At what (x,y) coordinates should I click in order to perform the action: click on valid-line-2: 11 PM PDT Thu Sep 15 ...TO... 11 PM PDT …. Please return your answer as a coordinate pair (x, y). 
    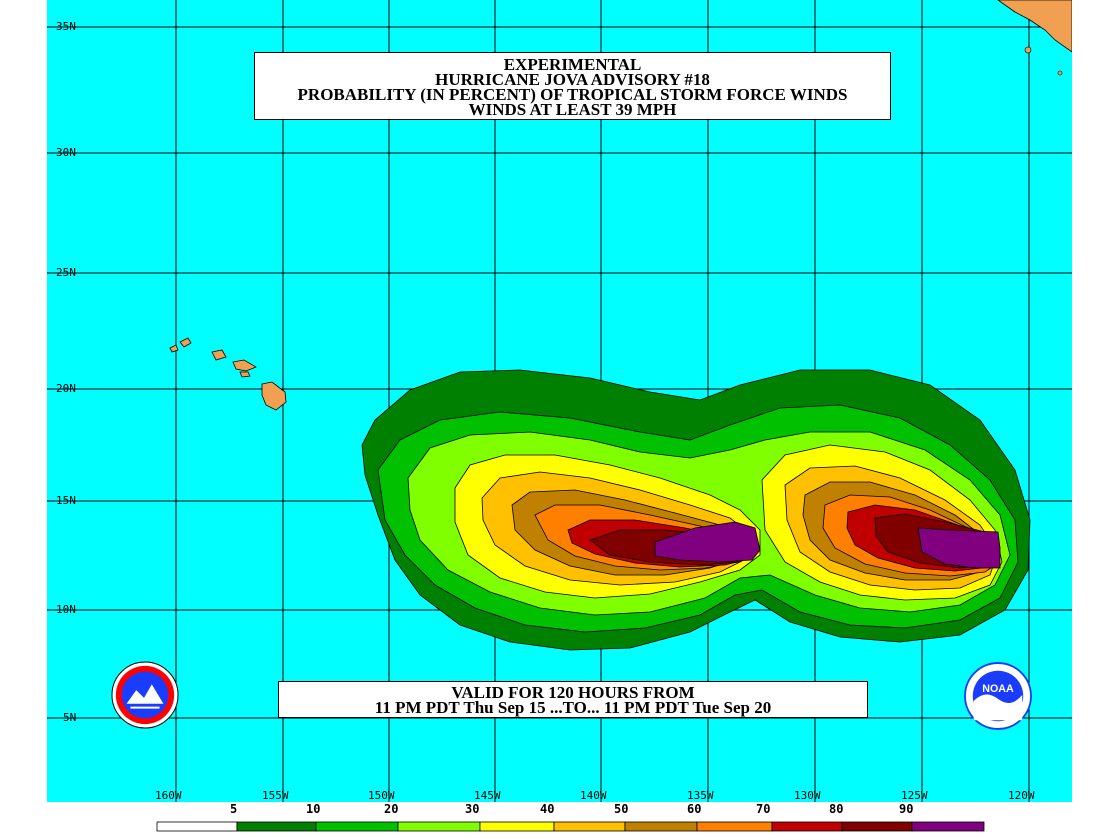
    Looking at the image, I should click on (573, 707).